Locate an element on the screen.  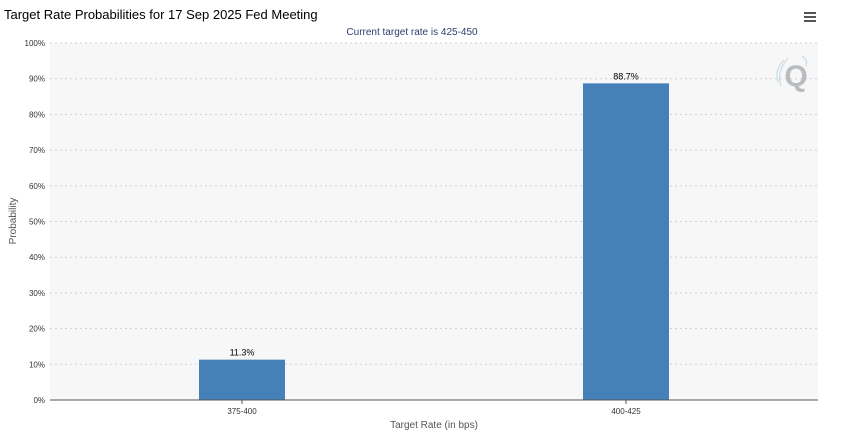
y-tick-label: 70% is located at coordinates (37, 150).